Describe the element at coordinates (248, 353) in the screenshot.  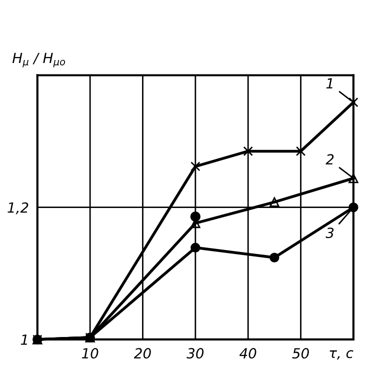
I see `x-tick-label: 40` at that location.